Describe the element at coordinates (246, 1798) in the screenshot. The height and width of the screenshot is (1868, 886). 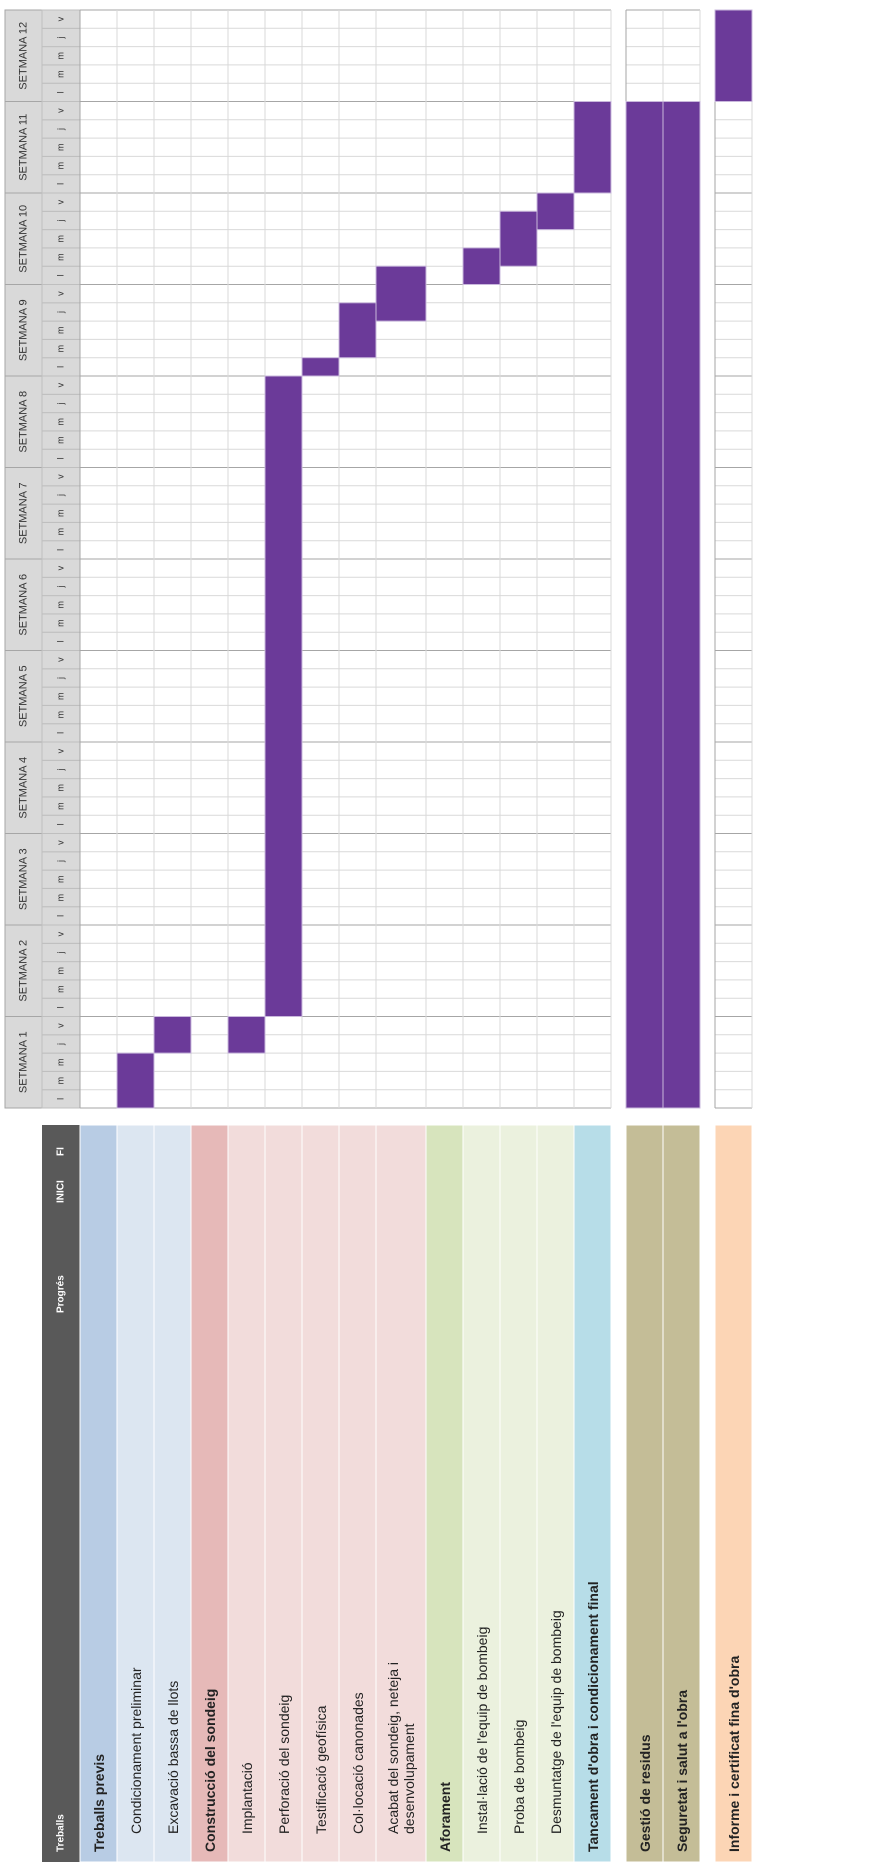
I see `task-name: Implantació` at that location.